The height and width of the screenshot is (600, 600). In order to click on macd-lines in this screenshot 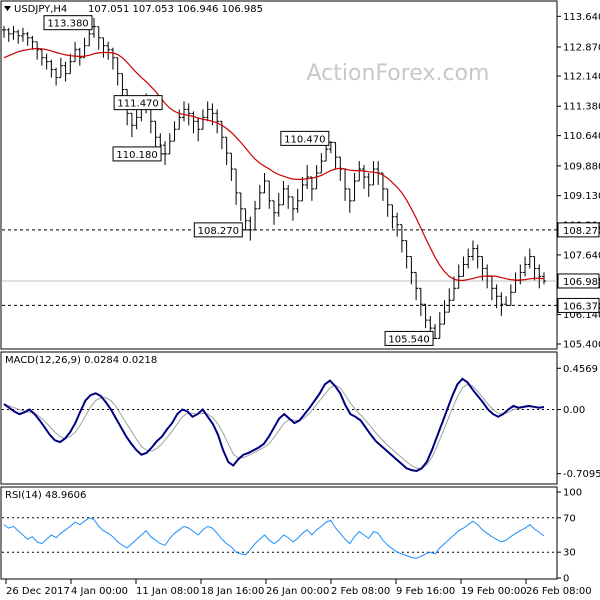, I will do `click(279, 425)`.